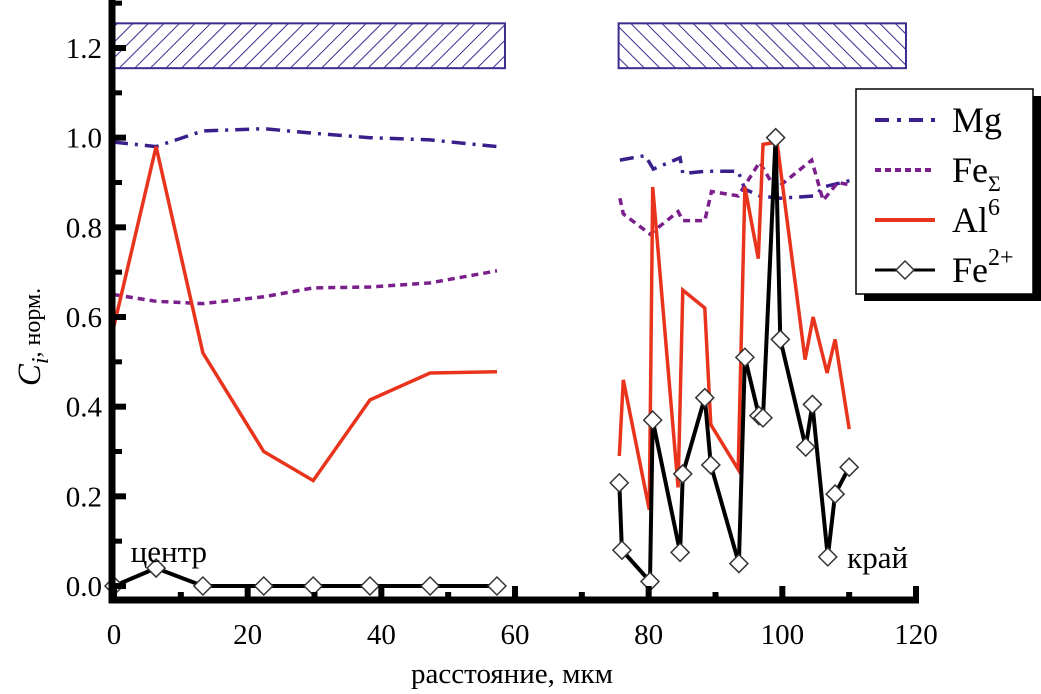 The width and height of the screenshot is (1041, 694). Describe the element at coordinates (983, 267) in the screenshot. I see `legend-label: Fe2+` at that location.